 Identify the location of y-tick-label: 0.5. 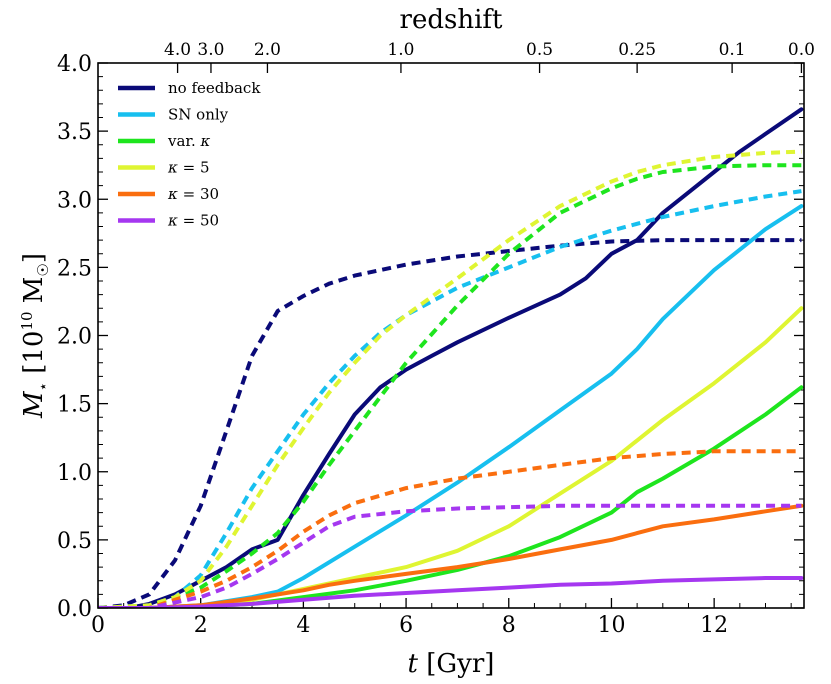
(74, 541).